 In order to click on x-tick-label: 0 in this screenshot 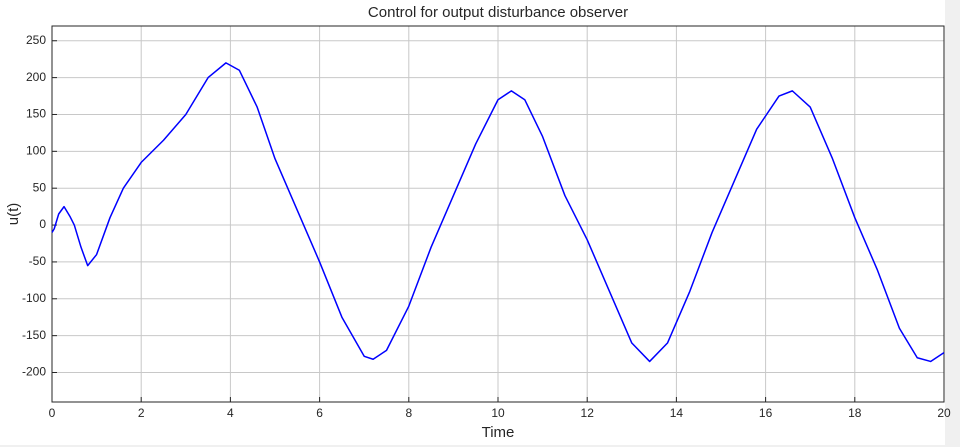, I will do `click(52, 413)`.